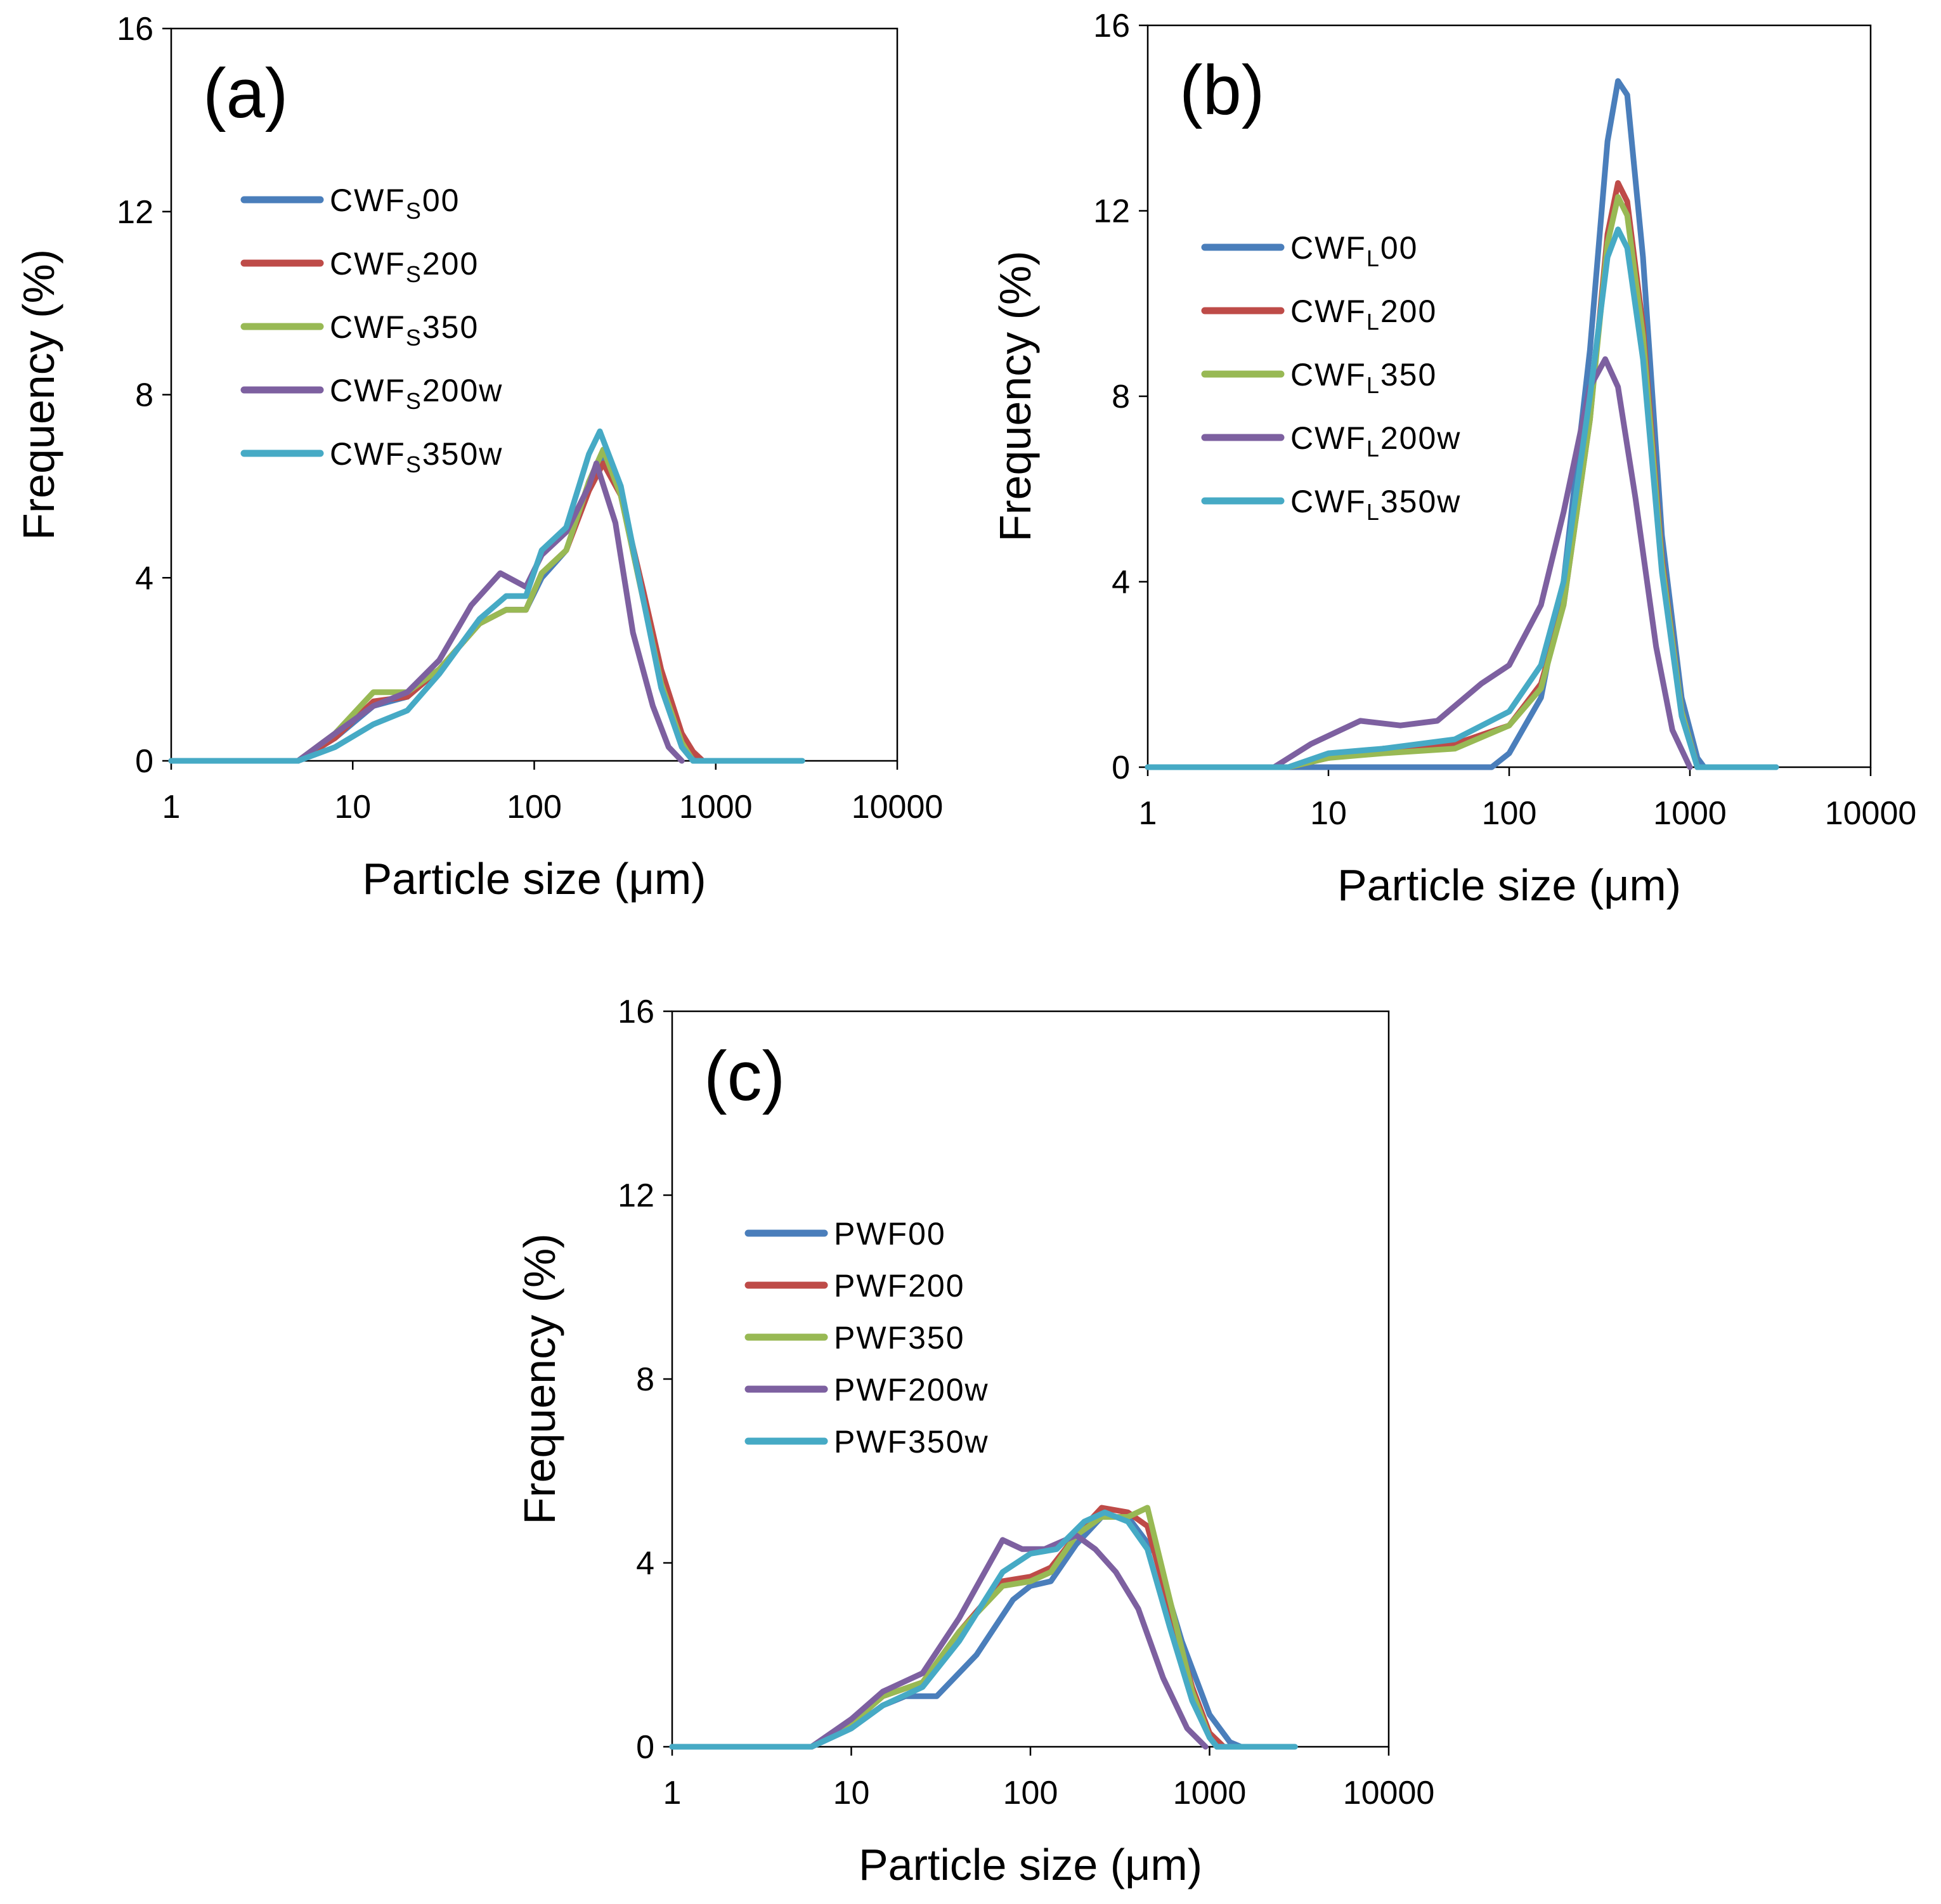  I want to click on legend-entry: CWFS200w, so click(416, 393).